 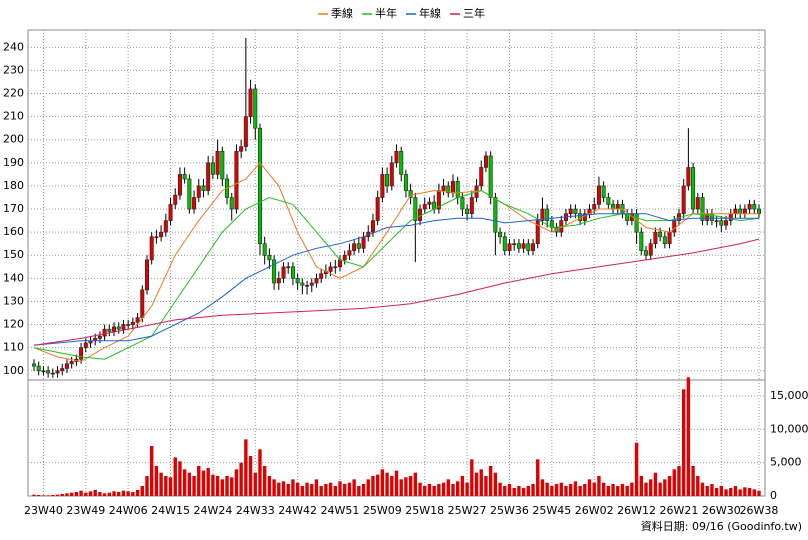 I want to click on y-tick-label: 170, so click(x=13, y=208).